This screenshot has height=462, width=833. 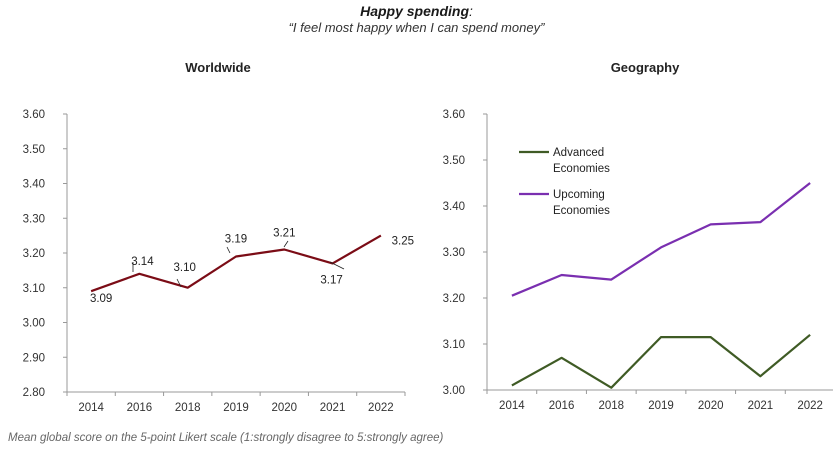 I want to click on header-title: Happy spending, so click(x=414, y=11).